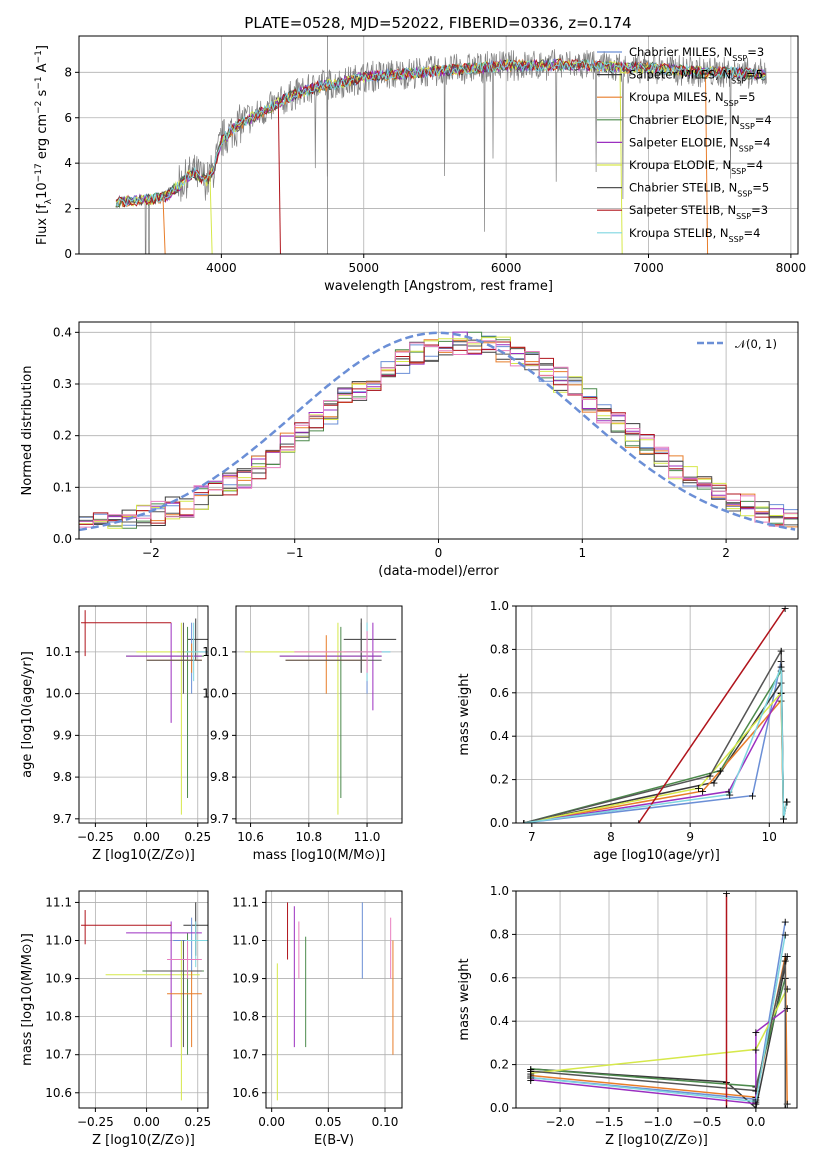 The width and height of the screenshot is (819, 1170). What do you see at coordinates (656, 855) in the screenshot?
I see `x-axis-label: age [log10(age/yr)]` at bounding box center [656, 855].